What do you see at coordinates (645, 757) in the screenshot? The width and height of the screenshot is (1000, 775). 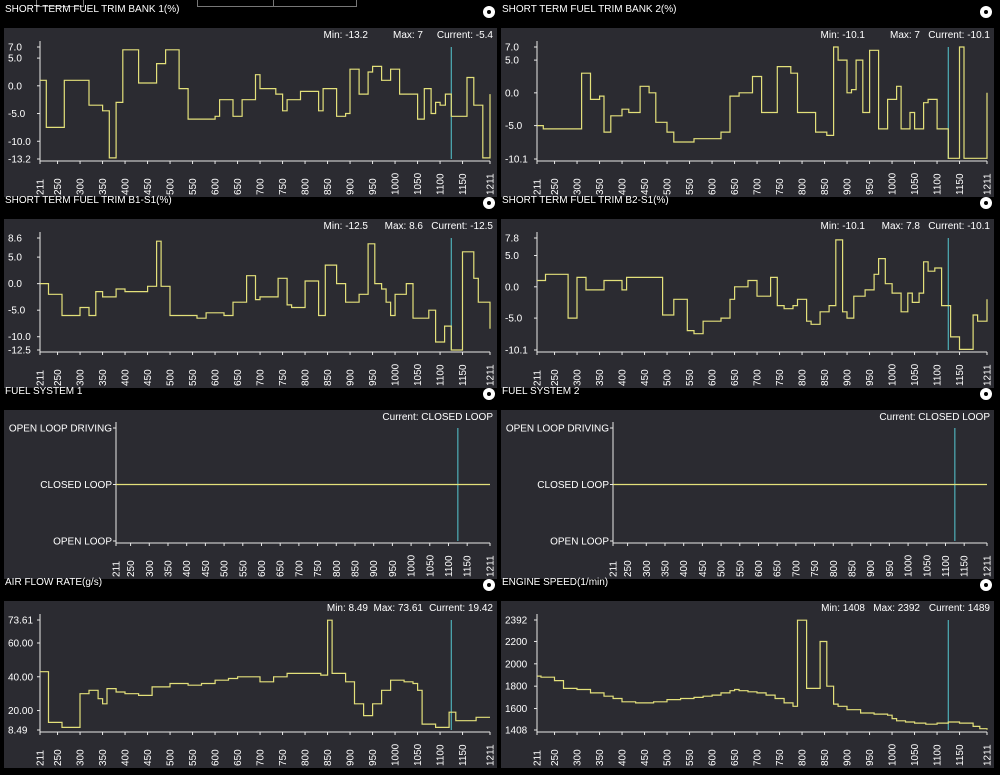 I see `x-tick-label: 450` at bounding box center [645, 757].